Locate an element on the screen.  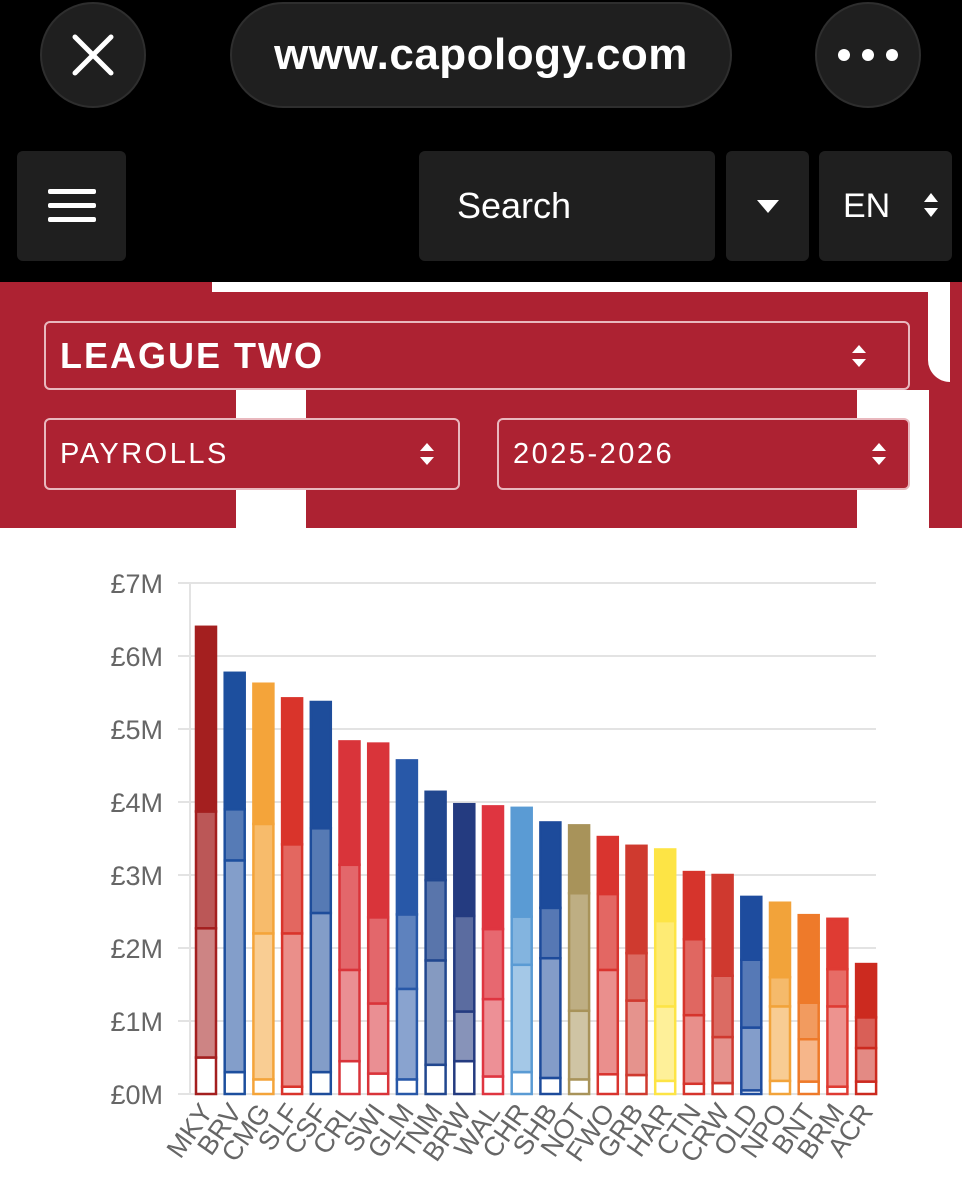
y-tick-label: £2M is located at coordinates (136, 949).